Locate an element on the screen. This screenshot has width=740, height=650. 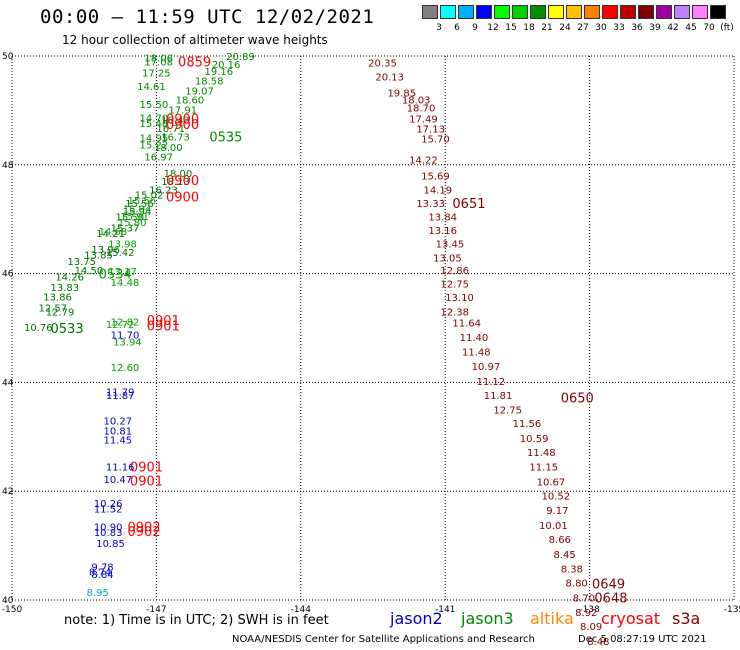
y-tick-label: 42 is located at coordinates (7, 492).